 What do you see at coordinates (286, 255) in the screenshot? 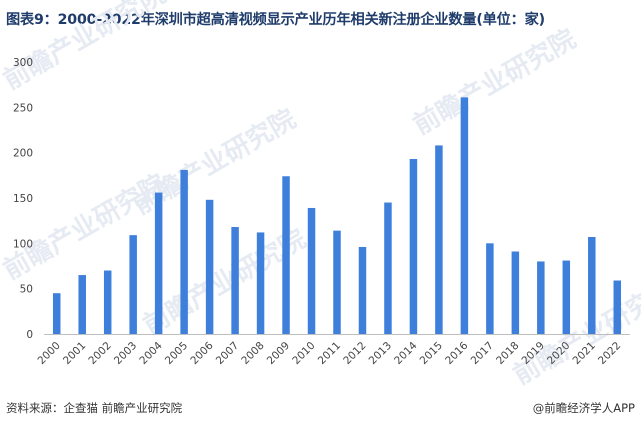
I see `bar-2009` at bounding box center [286, 255].